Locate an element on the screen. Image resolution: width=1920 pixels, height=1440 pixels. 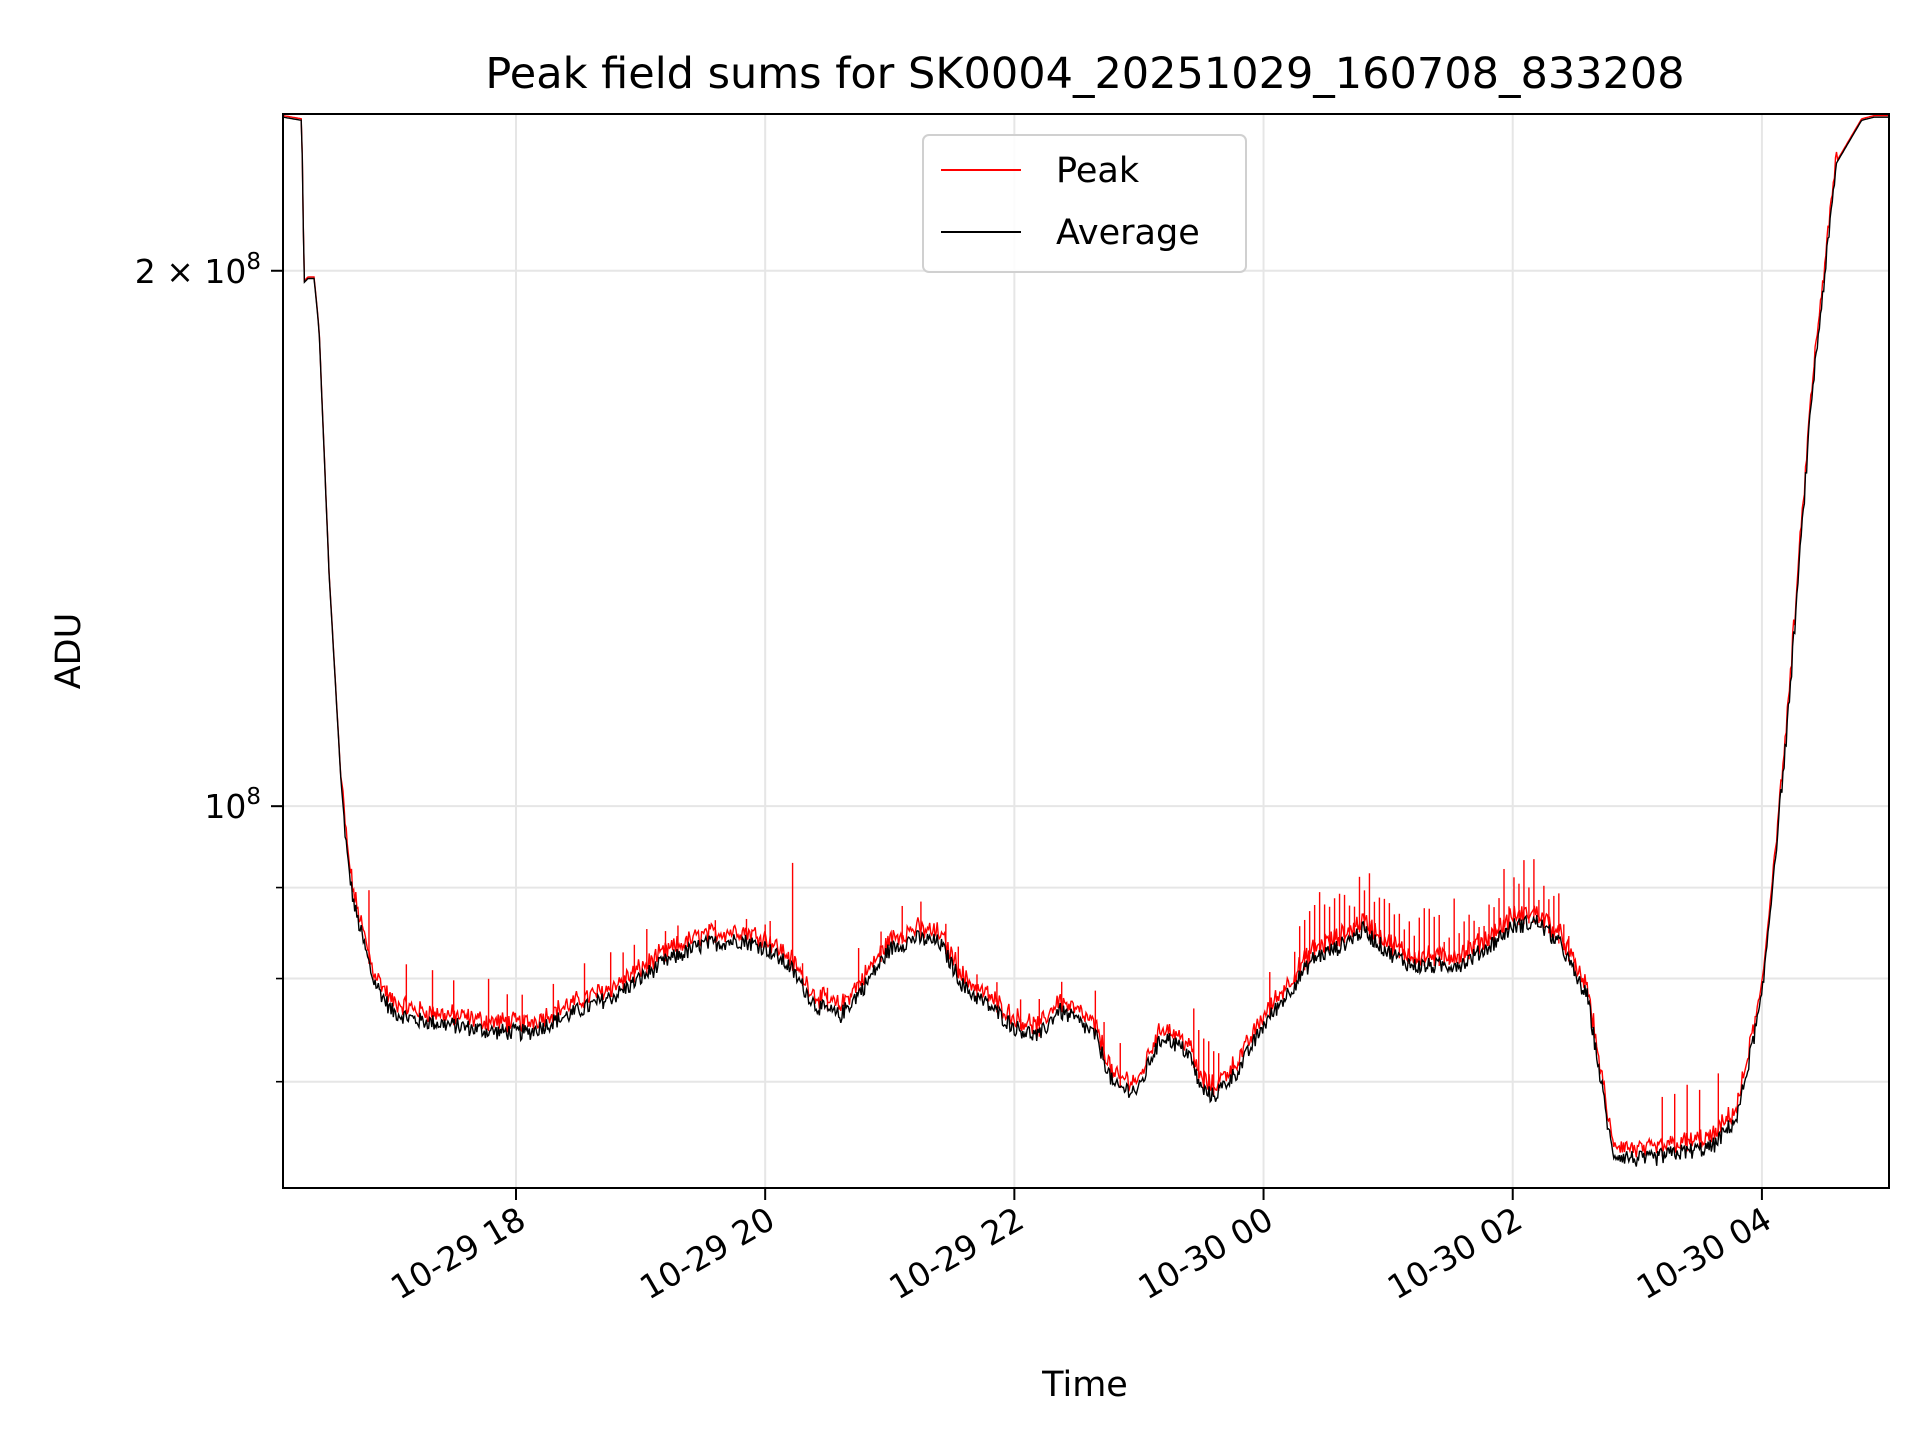
legend-label-average: Average is located at coordinates (1128, 233).